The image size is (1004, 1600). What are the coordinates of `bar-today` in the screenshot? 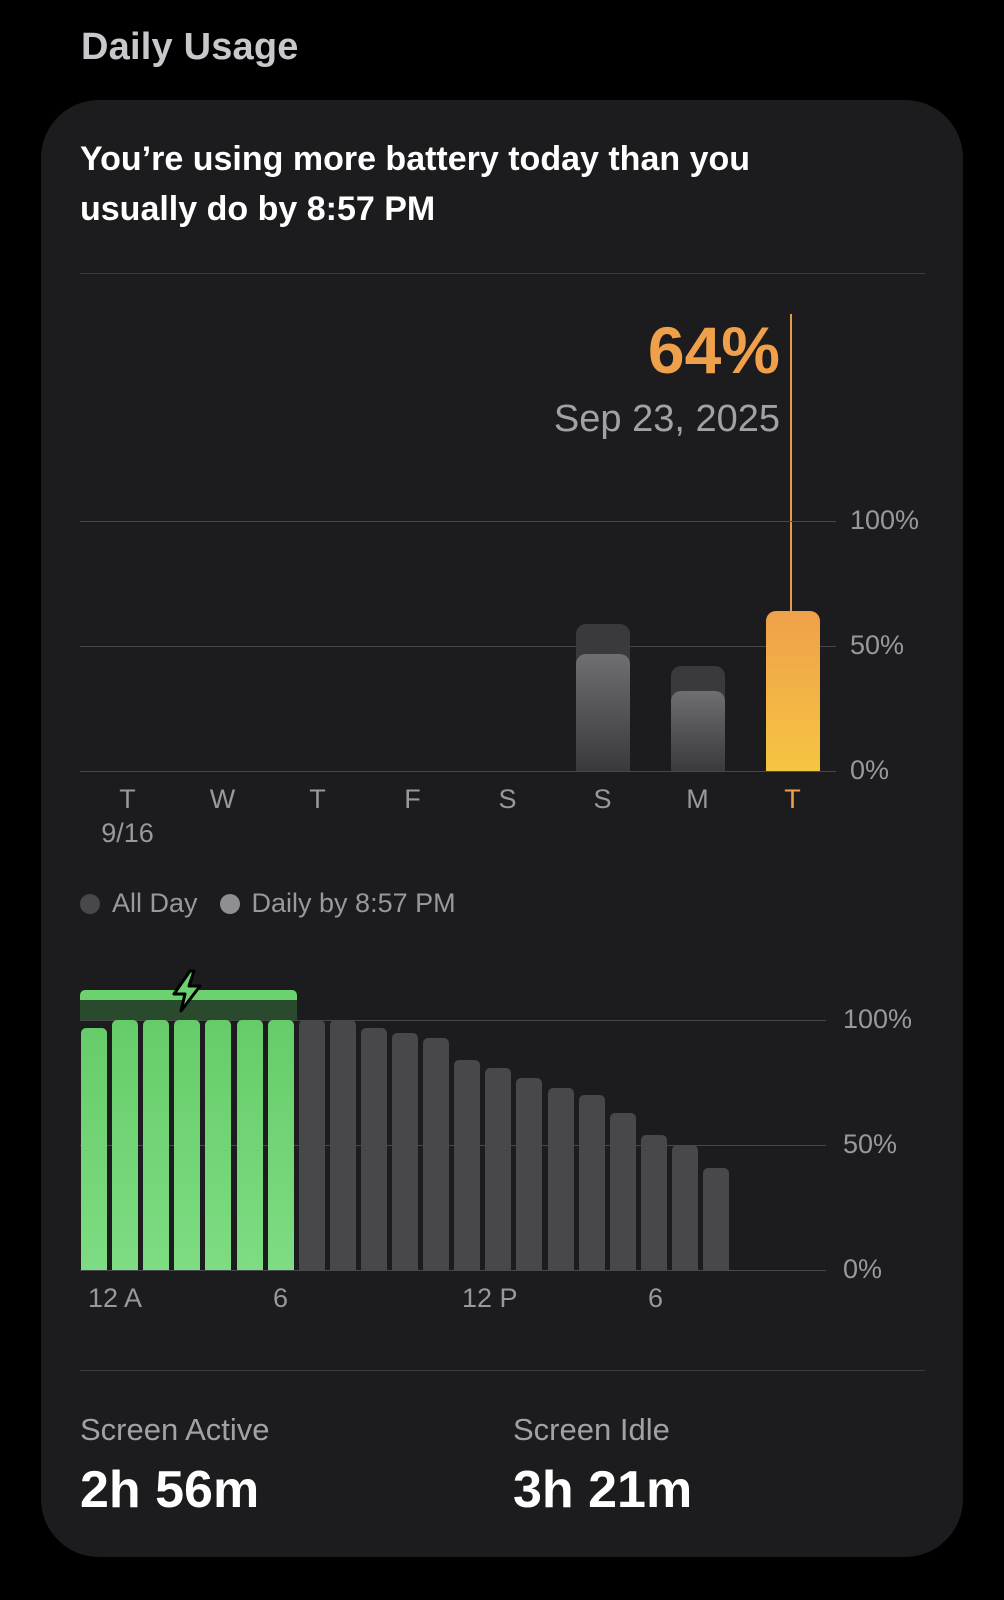 It's located at (792, 691).